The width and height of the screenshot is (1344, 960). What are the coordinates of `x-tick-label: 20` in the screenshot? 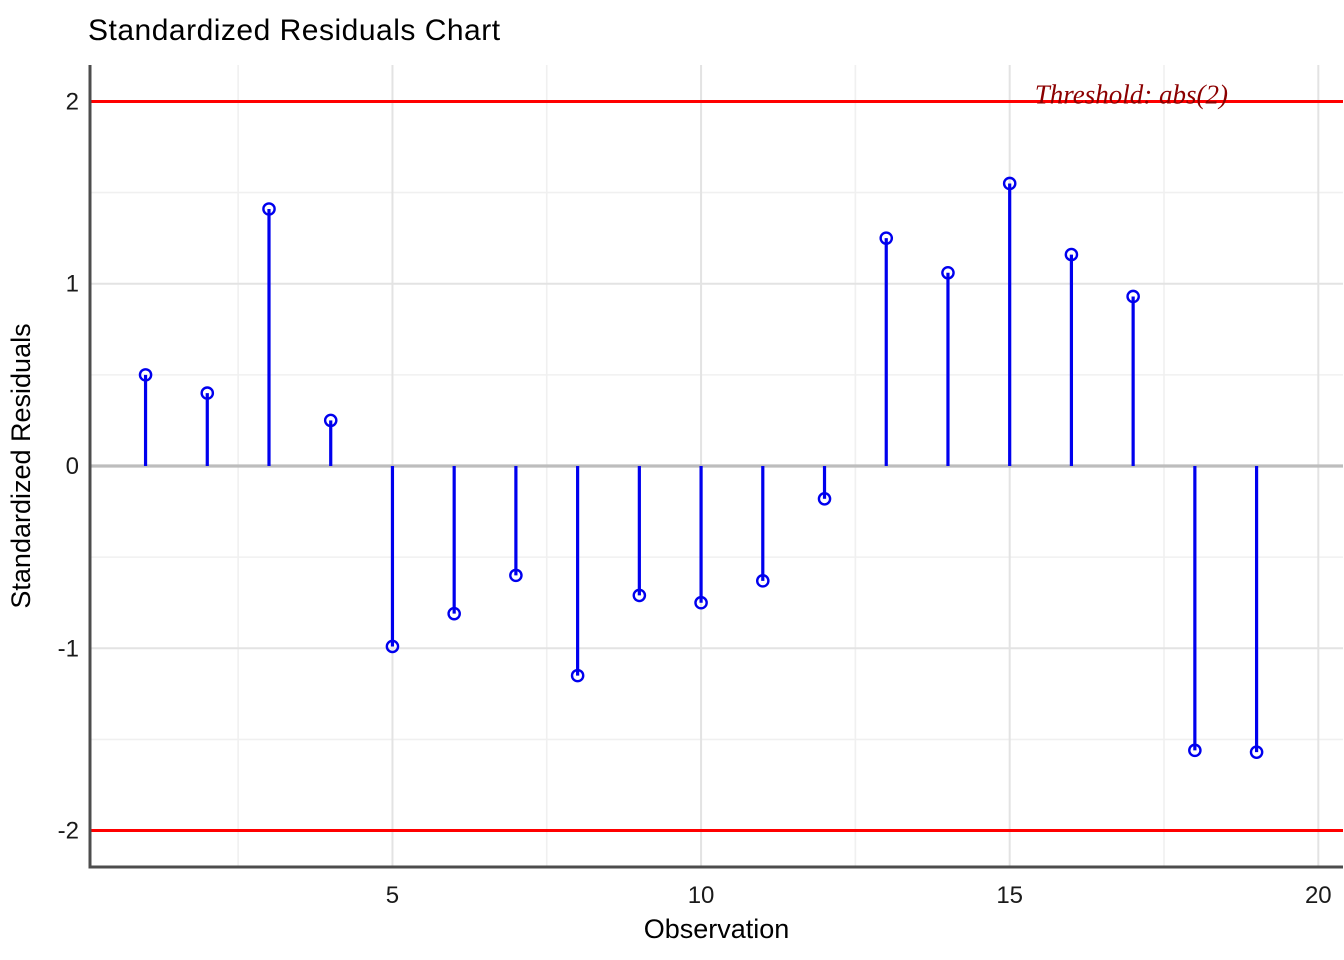 It's located at (1318, 895).